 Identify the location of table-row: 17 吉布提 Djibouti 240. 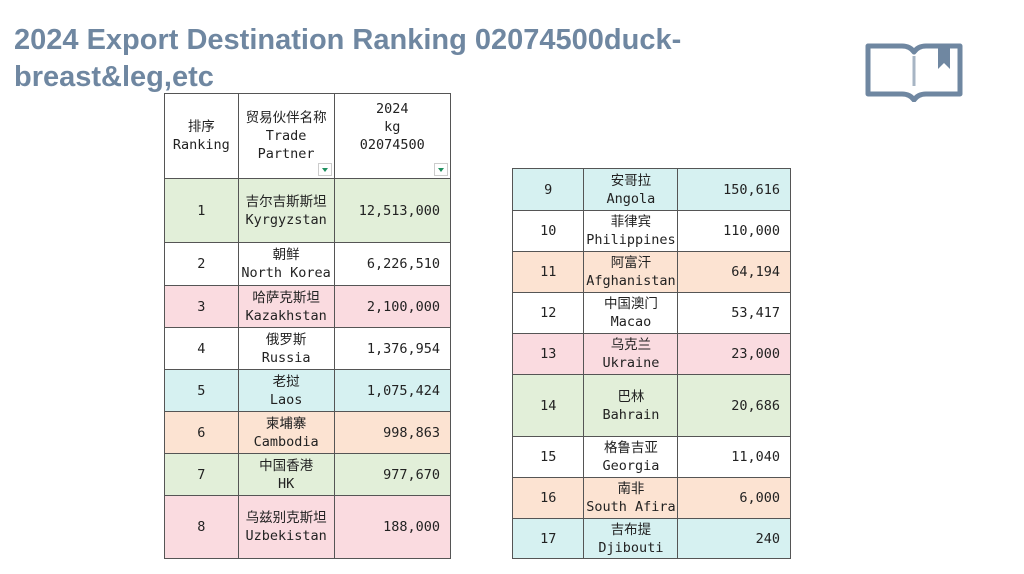
(651, 538).